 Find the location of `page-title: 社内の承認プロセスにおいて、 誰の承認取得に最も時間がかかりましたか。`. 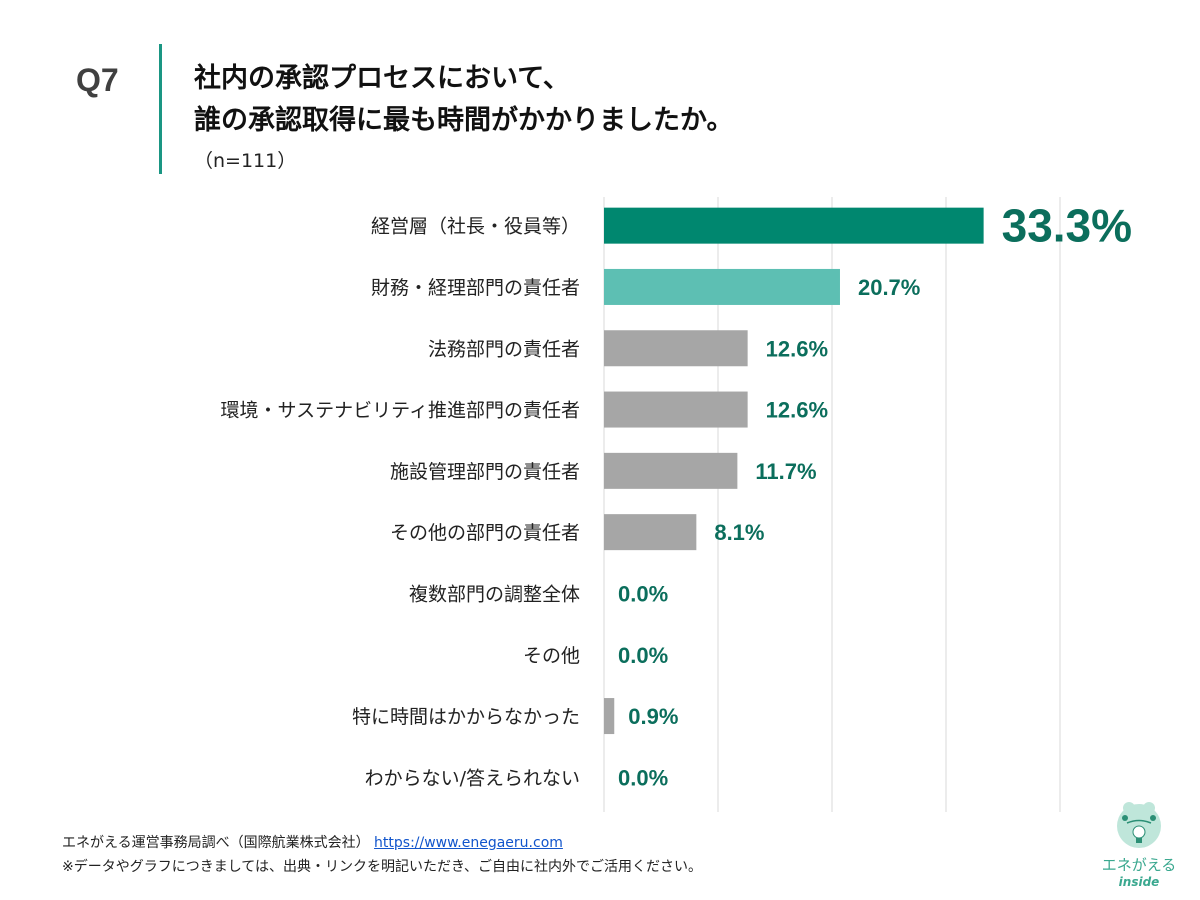

page-title: 社内の承認プロセスにおいて、 誰の承認取得に最も時間がかかりましたか。 is located at coordinates (463, 100).